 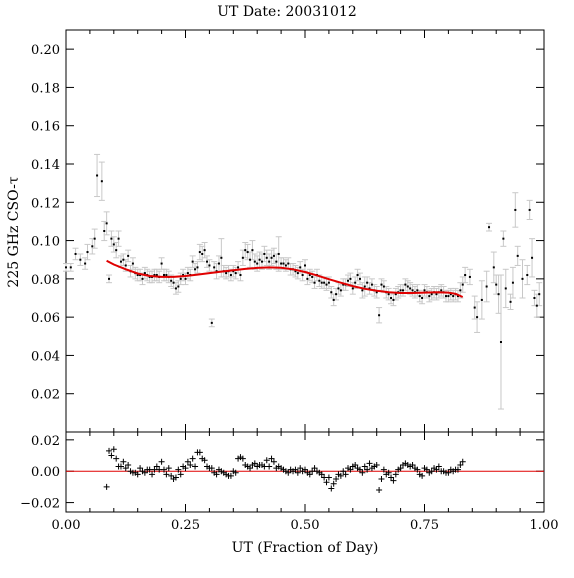 I want to click on main-ytick-label: 0.12, so click(x=45, y=203).